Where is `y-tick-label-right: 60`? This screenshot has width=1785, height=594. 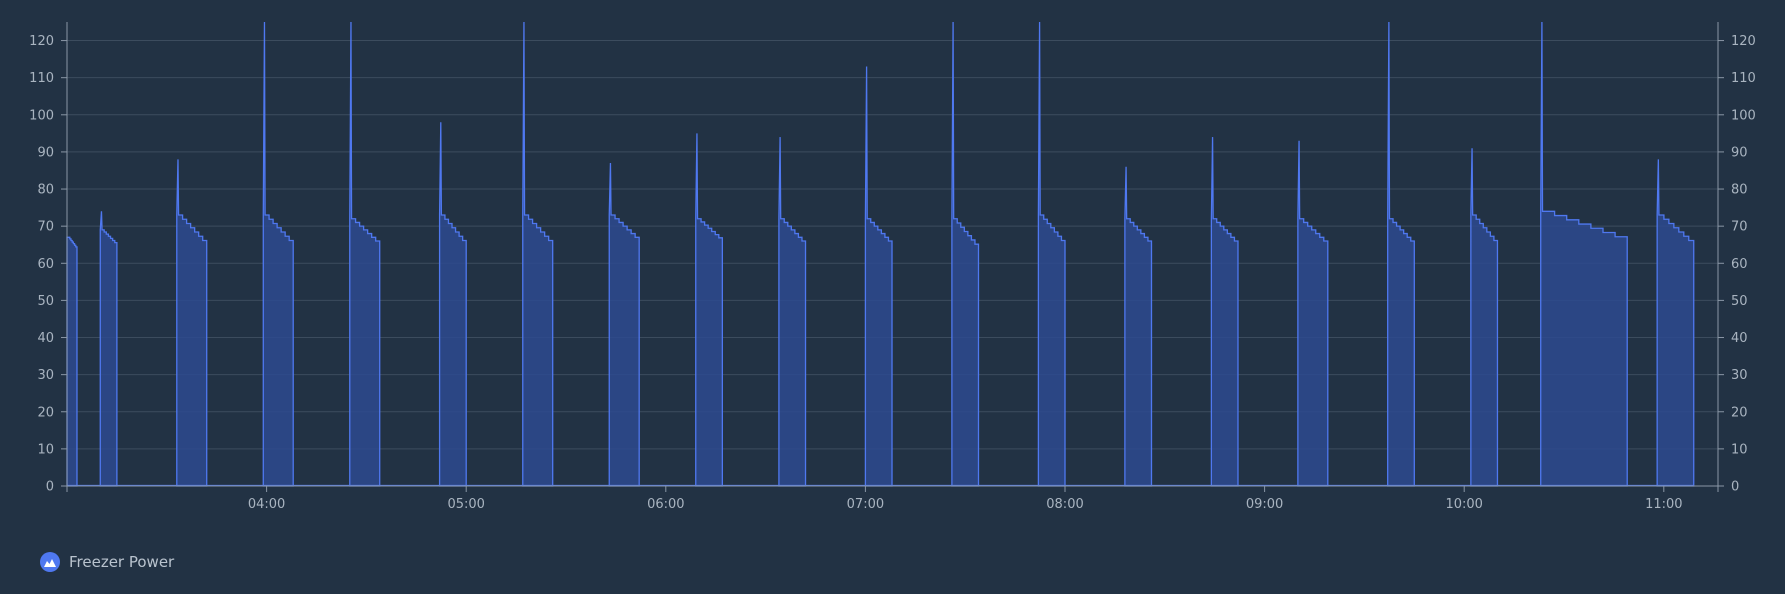
y-tick-label-right: 60 is located at coordinates (1739, 264).